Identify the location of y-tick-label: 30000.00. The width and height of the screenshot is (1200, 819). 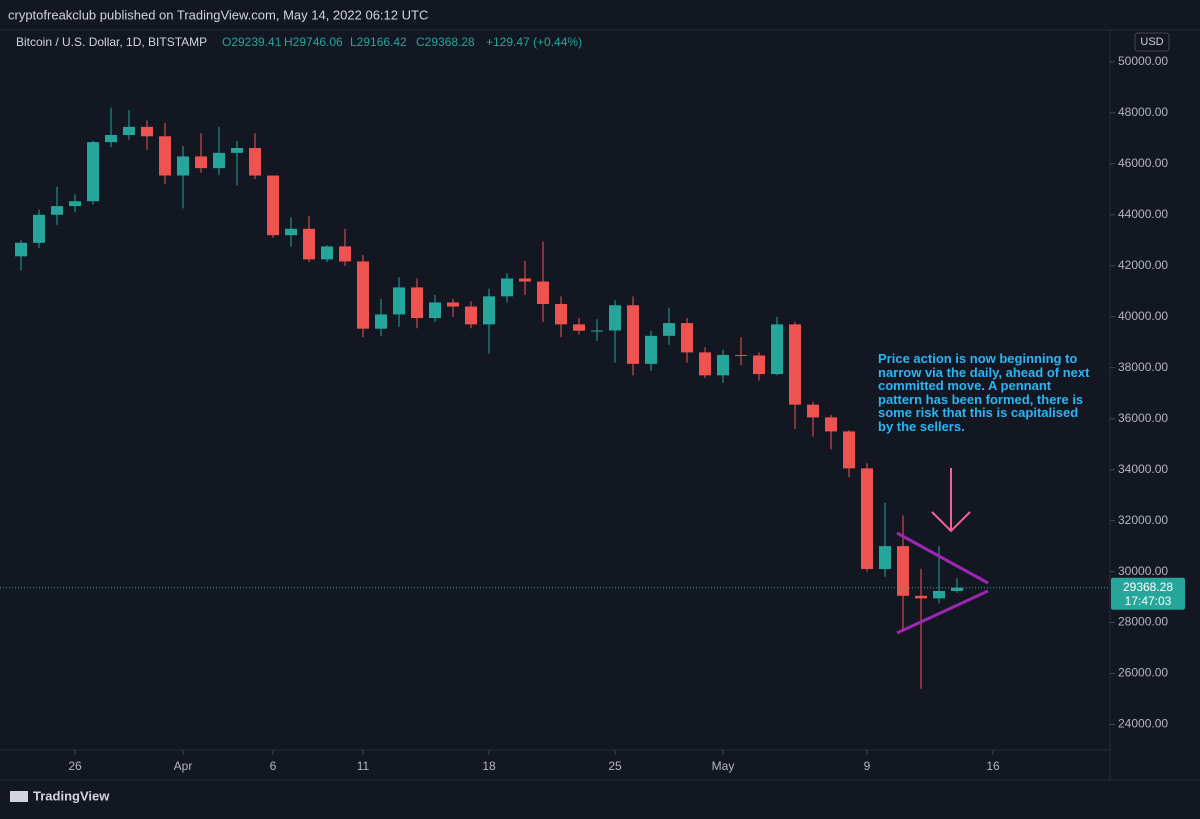
(1143, 571).